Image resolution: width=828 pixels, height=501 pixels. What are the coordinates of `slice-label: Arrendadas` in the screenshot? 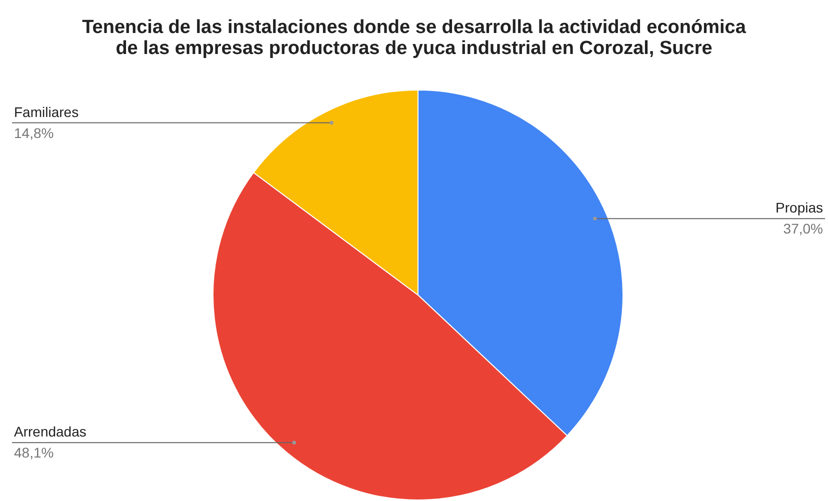 It's located at (50, 432).